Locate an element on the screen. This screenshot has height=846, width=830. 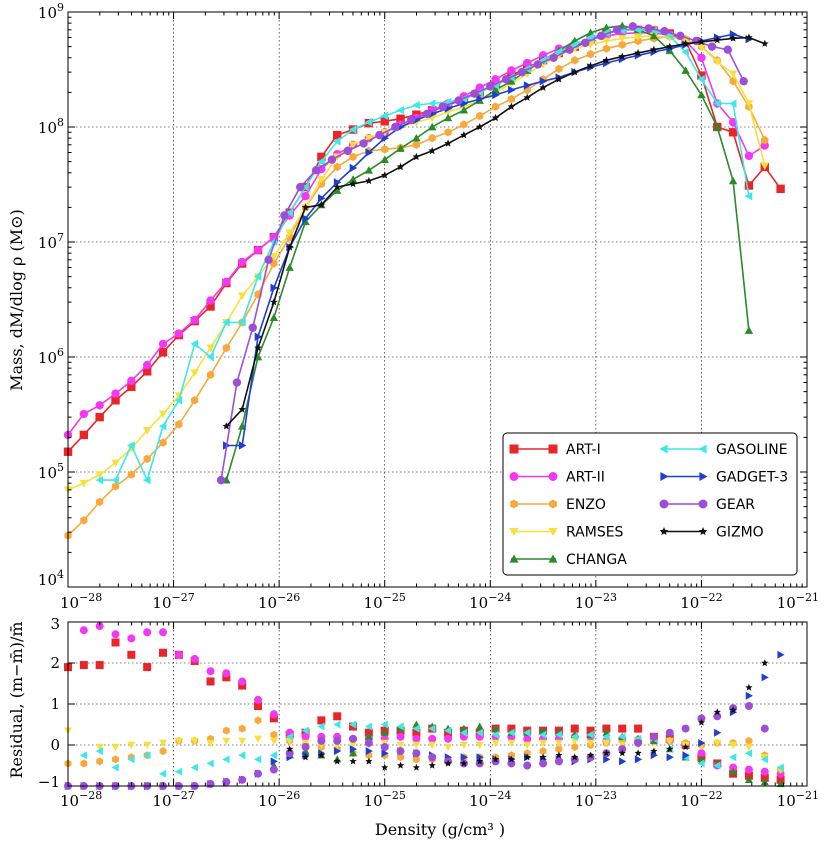
legend-item-gear: GEAR is located at coordinates (707, 505).